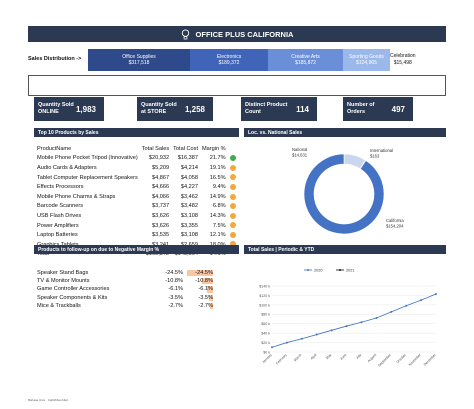 Image resolution: width=474 pixels, height=409 pixels. What do you see at coordinates (384, 359) in the screenshot?
I see `x-tick-label: September` at bounding box center [384, 359].